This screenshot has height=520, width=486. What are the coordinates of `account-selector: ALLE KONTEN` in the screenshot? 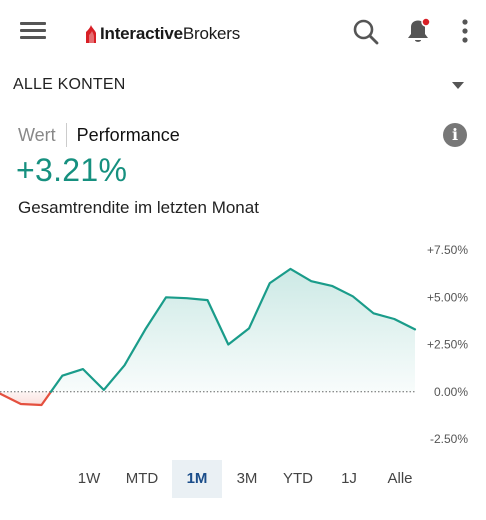 It's located at (243, 86).